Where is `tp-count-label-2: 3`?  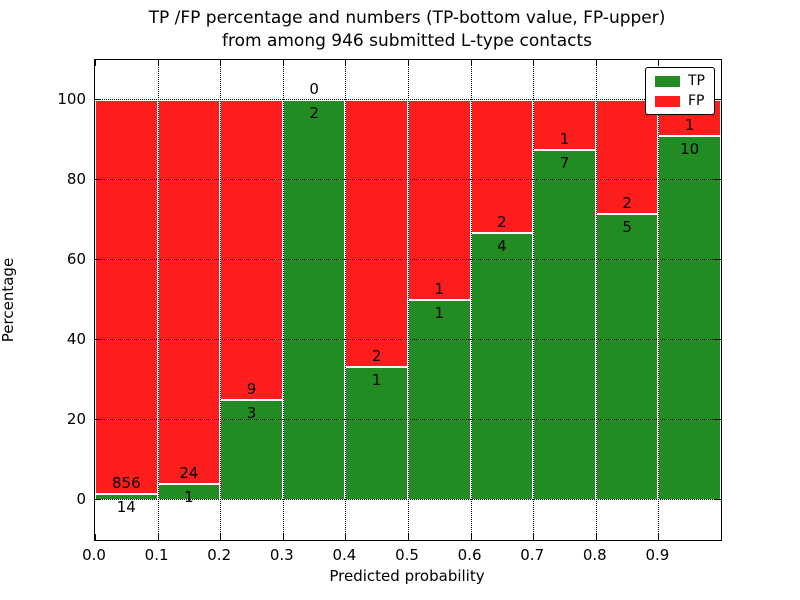
tp-count-label-2: 3 is located at coordinates (251, 413).